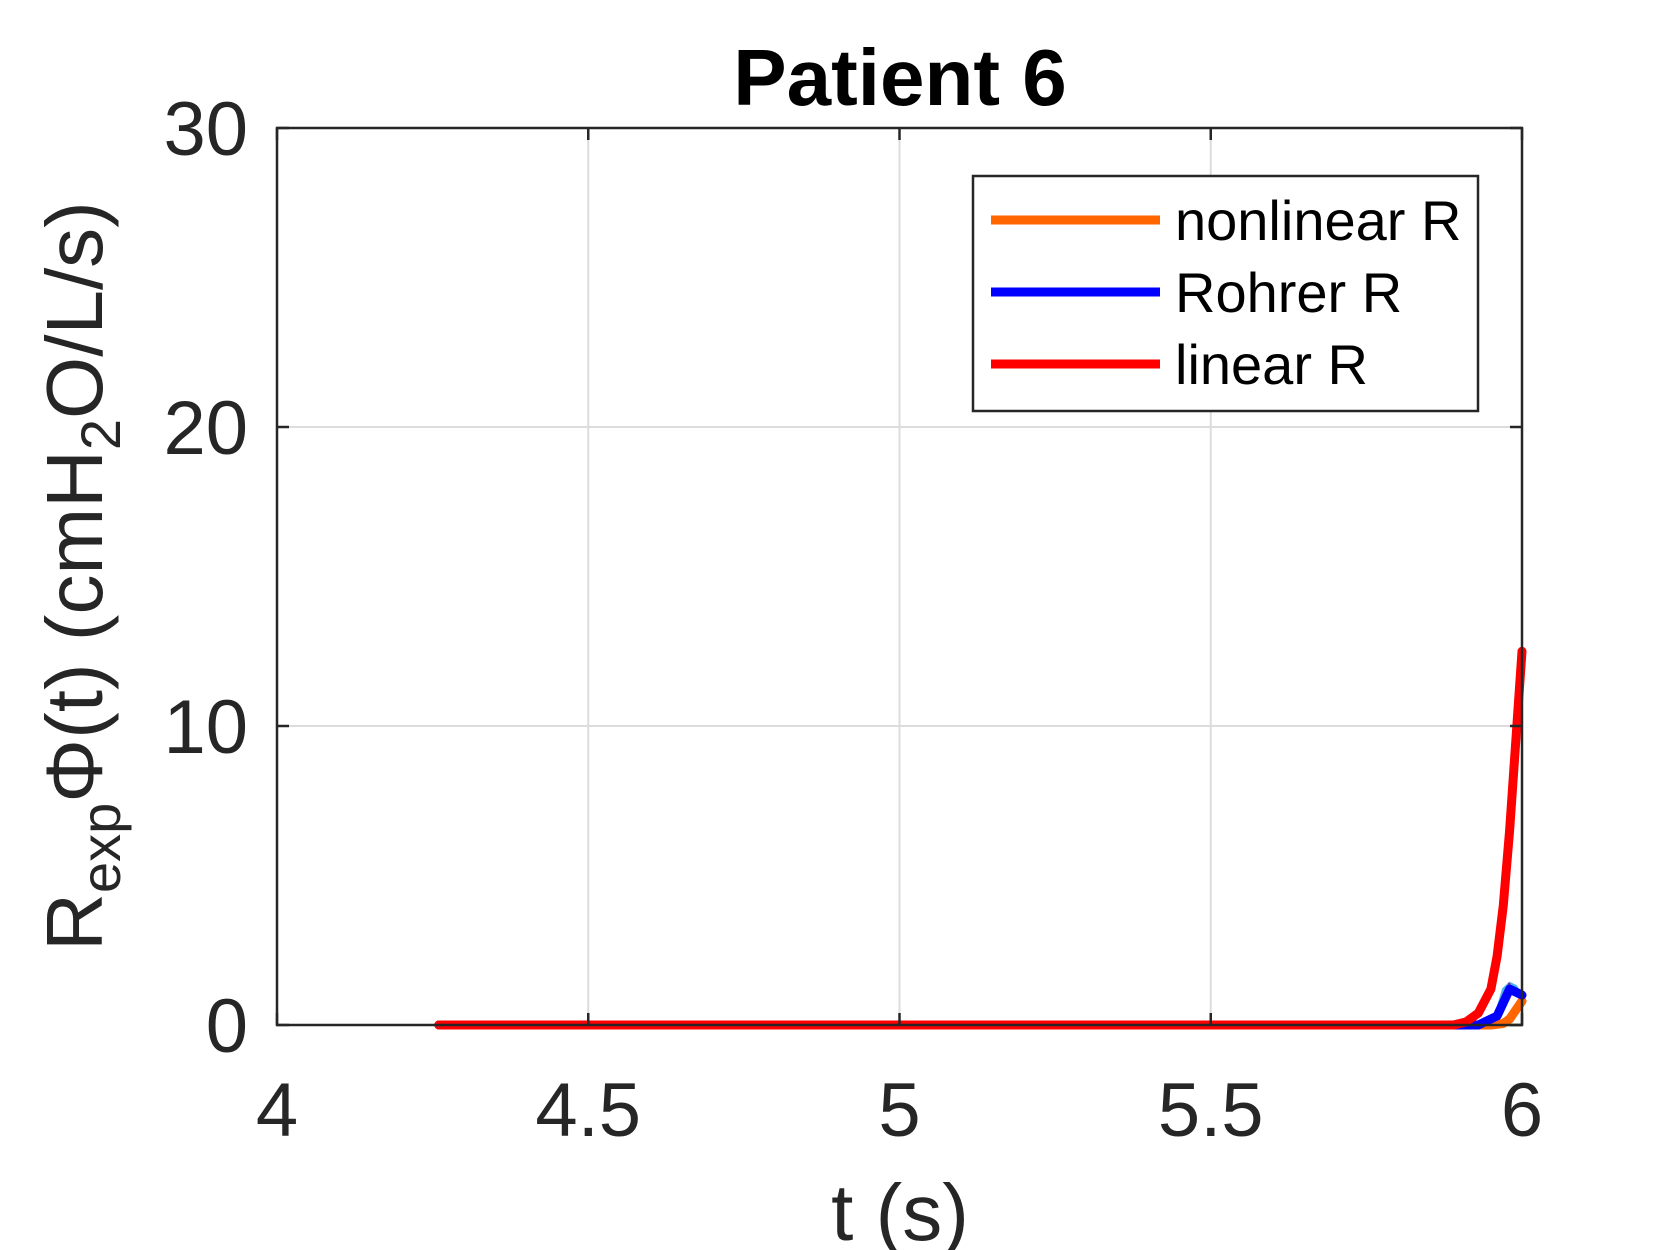 This screenshot has width=1667, height=1250. Describe the element at coordinates (1211, 1110) in the screenshot. I see `x-tick-label-3: 5.5` at that location.